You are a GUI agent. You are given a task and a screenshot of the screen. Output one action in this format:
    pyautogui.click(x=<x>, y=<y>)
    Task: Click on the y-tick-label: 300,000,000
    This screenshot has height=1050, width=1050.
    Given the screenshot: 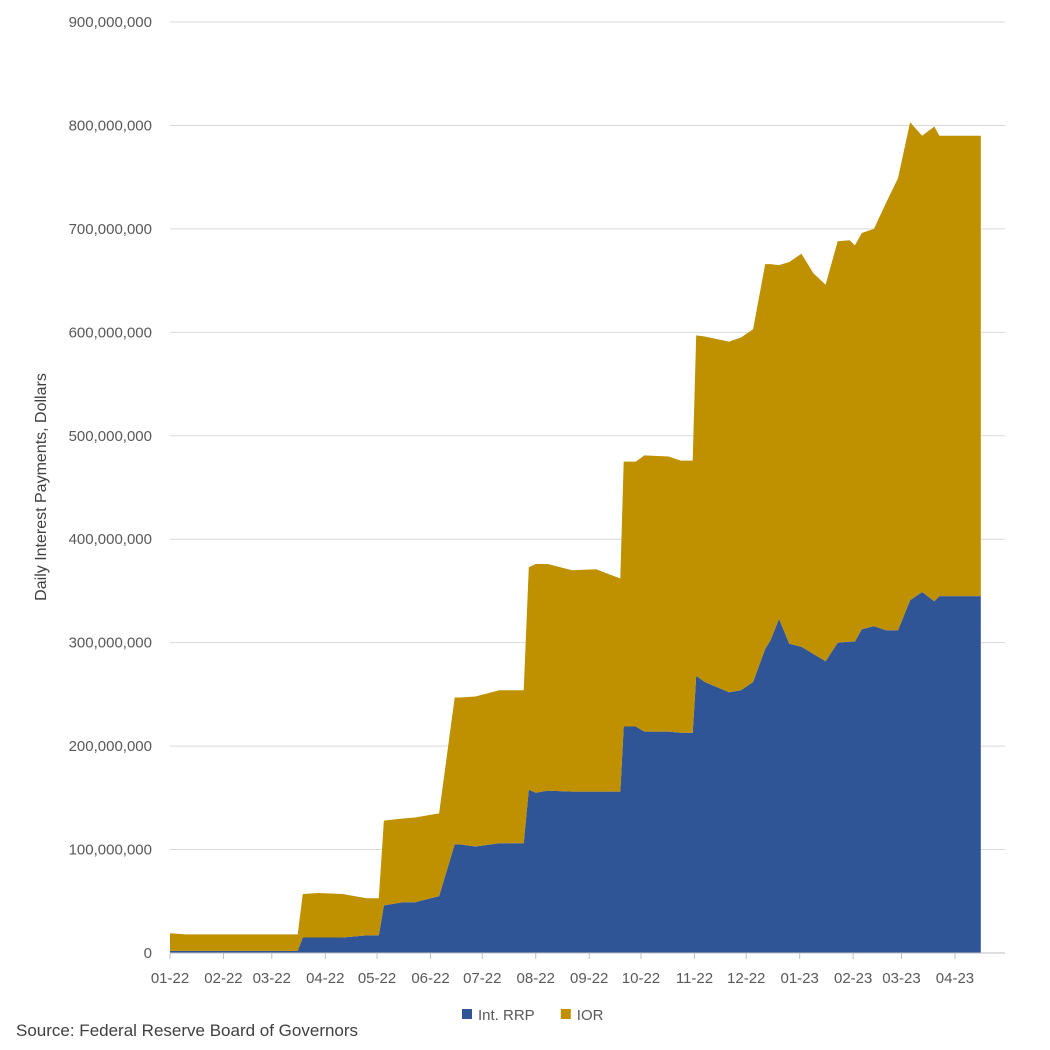 What is the action you would take?
    pyautogui.click(x=110, y=643)
    